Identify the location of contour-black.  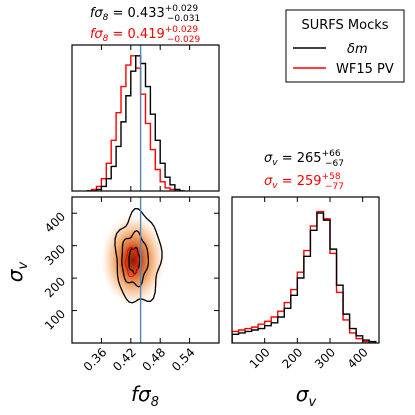
(138, 255).